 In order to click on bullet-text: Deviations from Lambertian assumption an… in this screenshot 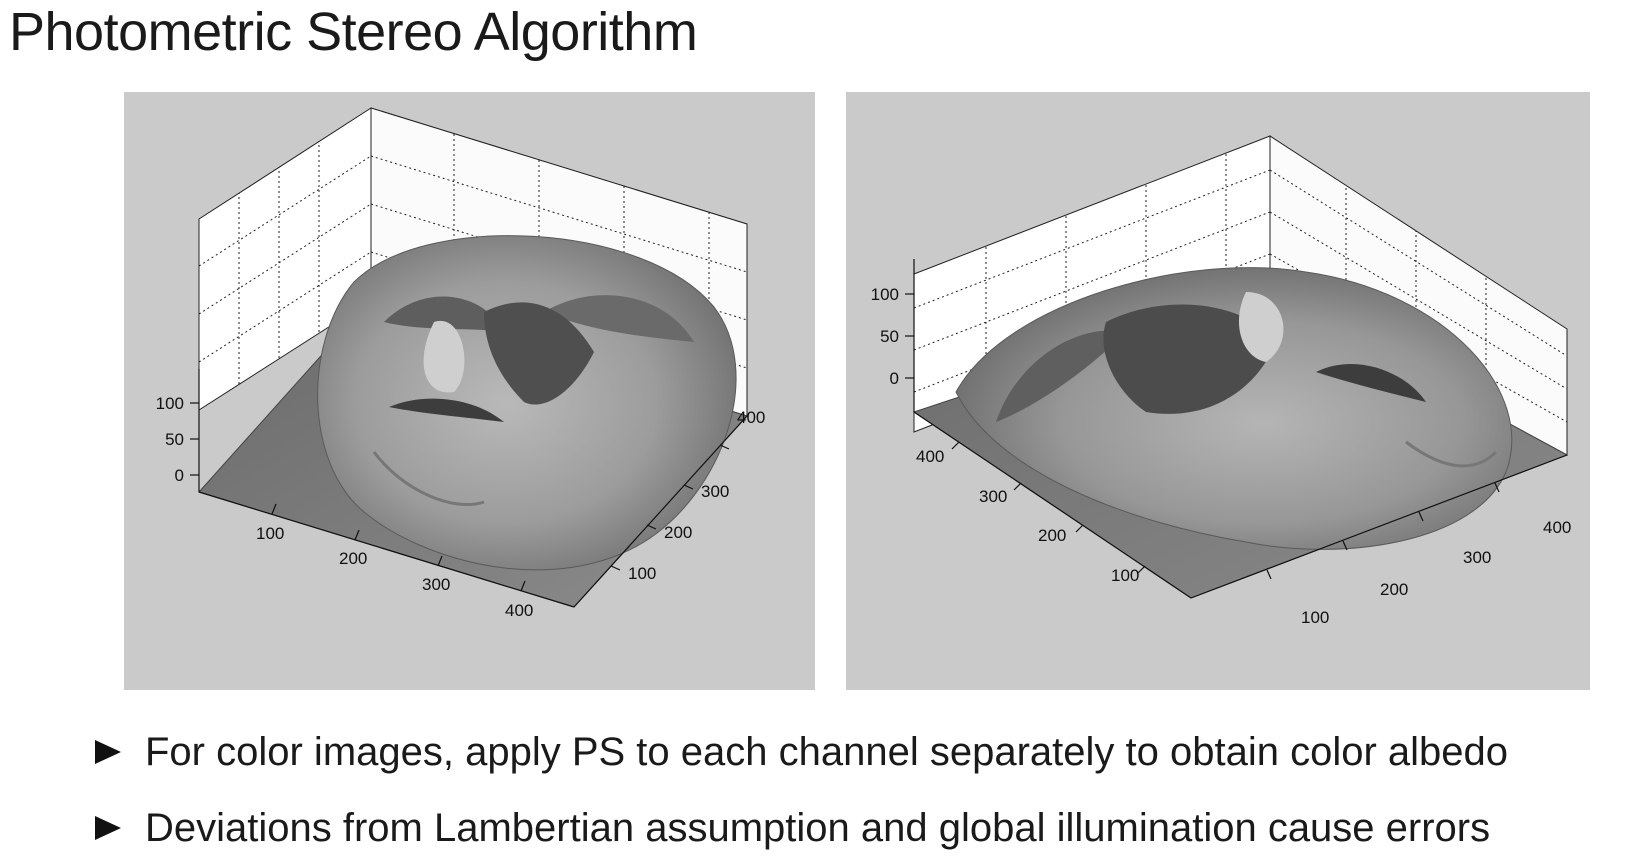, I will do `click(818, 827)`.